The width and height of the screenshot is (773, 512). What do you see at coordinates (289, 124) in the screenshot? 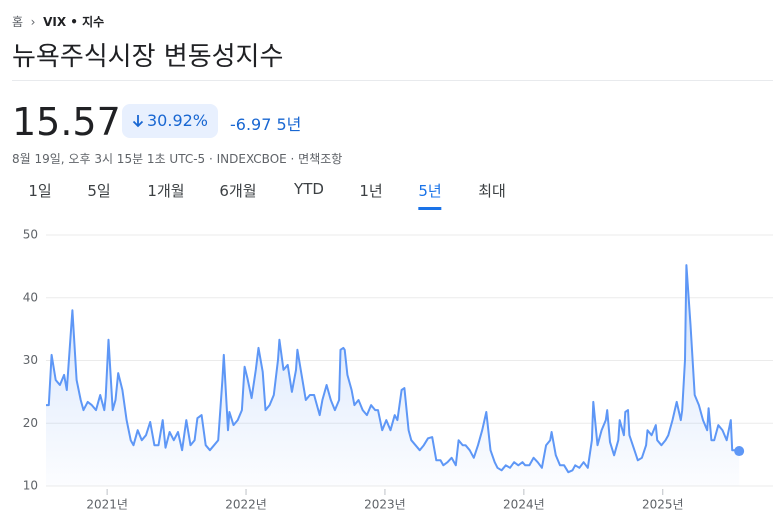
I see `change-period: 5년` at bounding box center [289, 124].